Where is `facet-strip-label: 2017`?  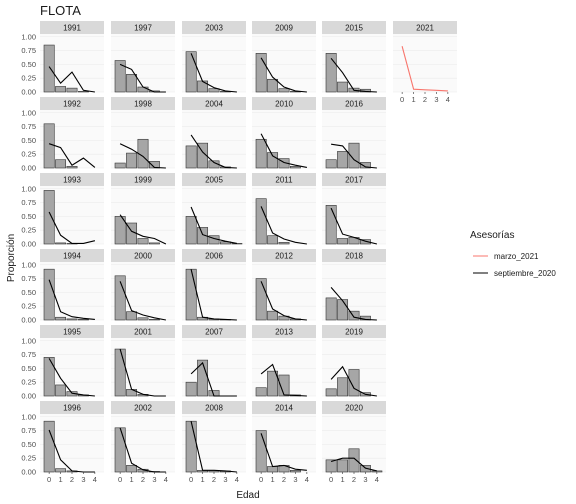 facet-strip-label: 2017 is located at coordinates (354, 180).